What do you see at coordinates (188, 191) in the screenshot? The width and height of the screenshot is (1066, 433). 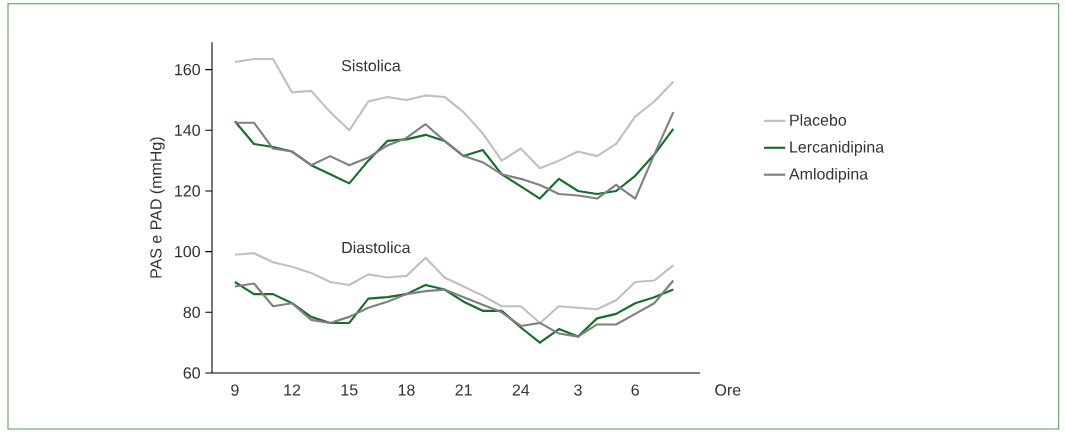 I see `y-tick-label: 120` at bounding box center [188, 191].